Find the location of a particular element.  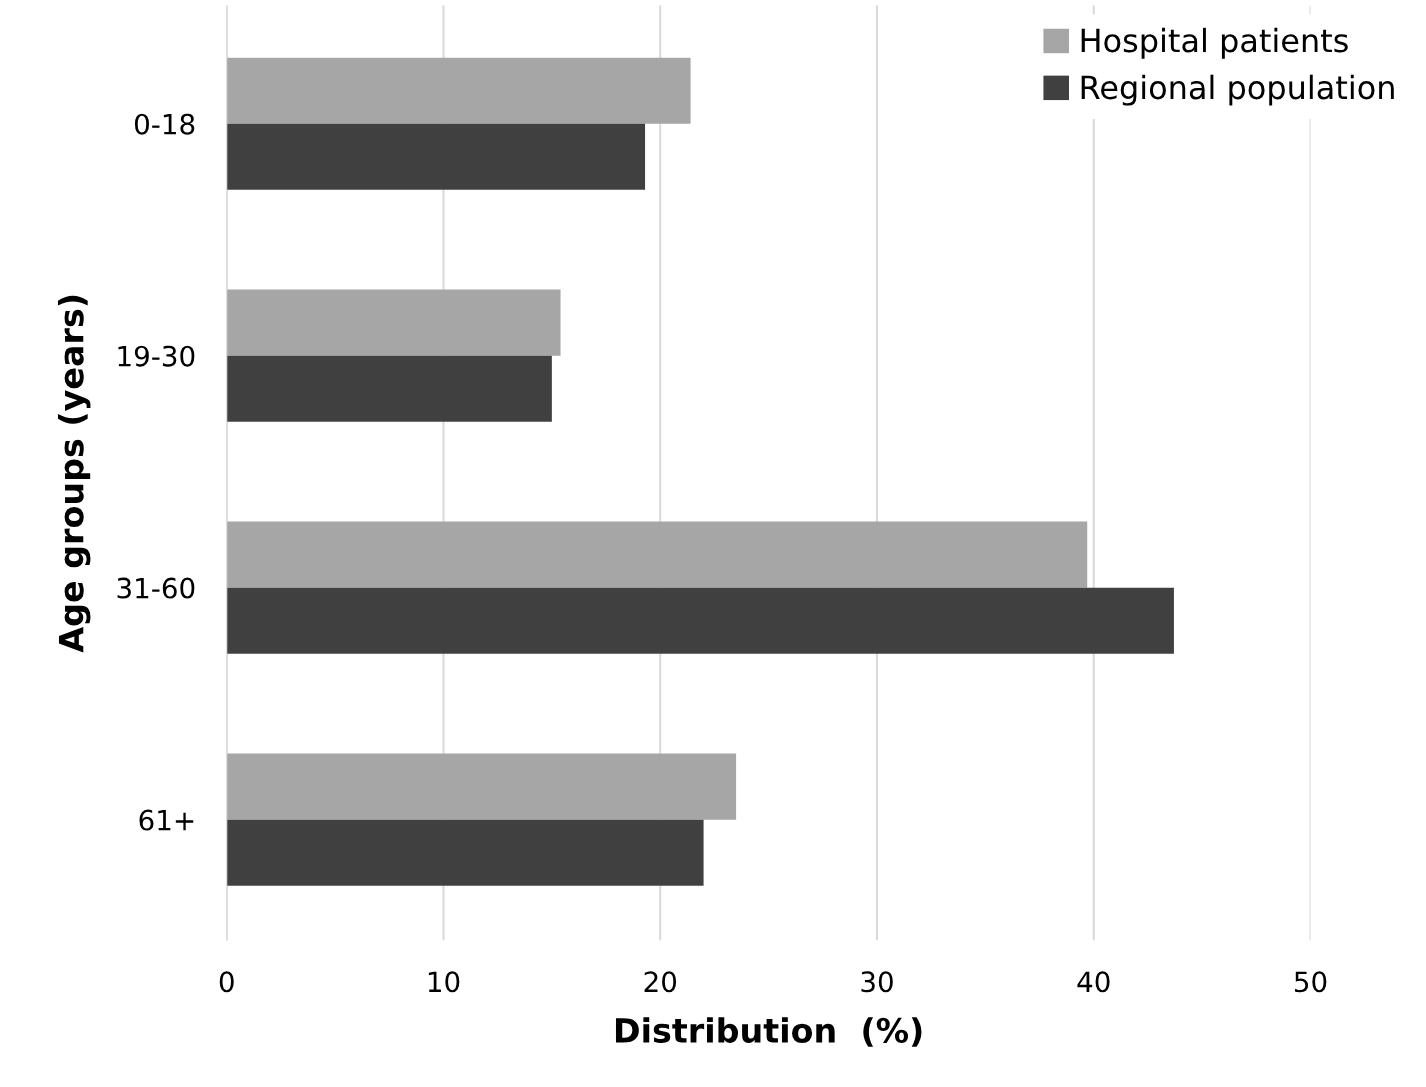

y-tick-label: 61+ is located at coordinates (166, 820).